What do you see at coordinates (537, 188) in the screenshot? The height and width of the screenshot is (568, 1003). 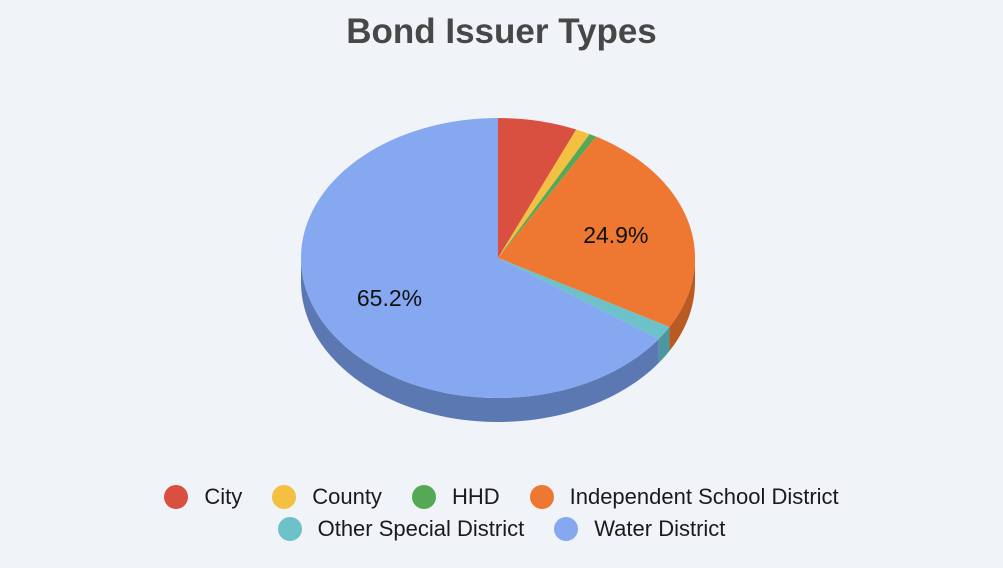 I see `pie-slice-city` at bounding box center [537, 188].